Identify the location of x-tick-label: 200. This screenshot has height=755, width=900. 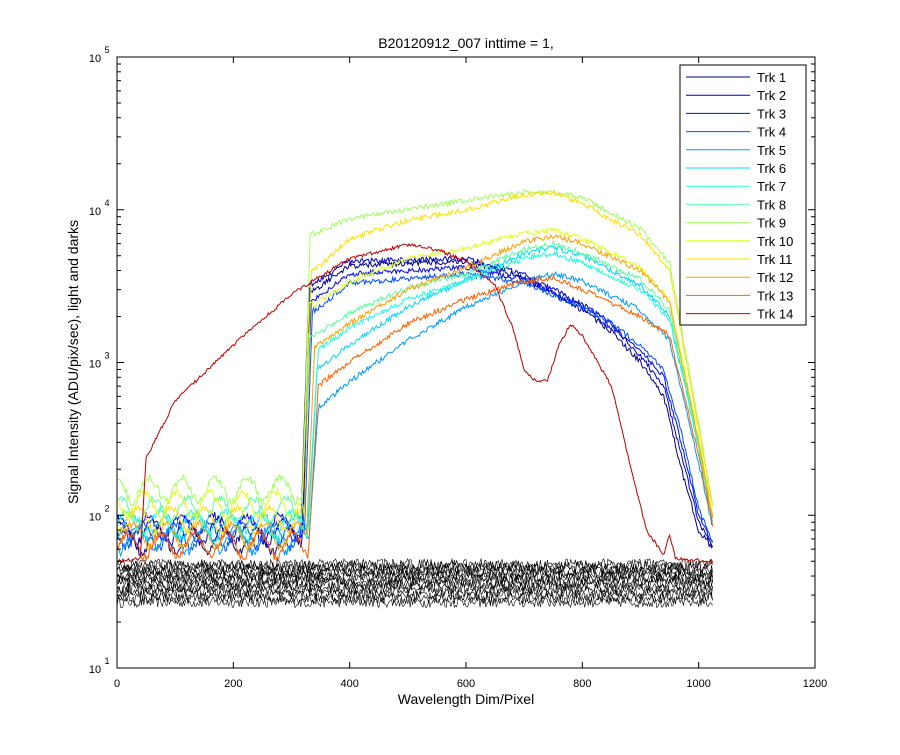
(233, 684).